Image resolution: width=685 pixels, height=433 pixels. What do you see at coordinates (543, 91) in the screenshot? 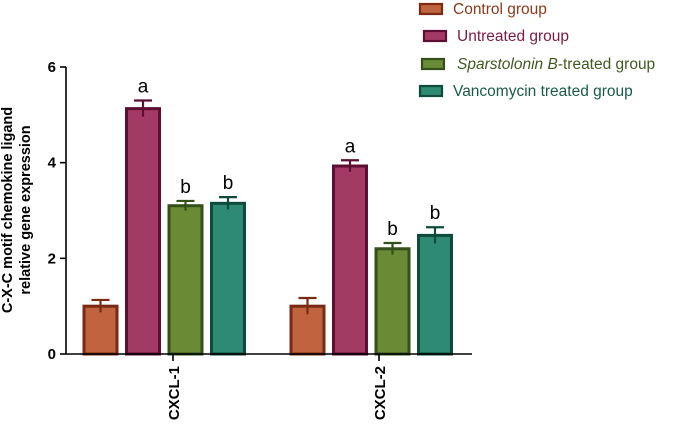
I see `legend-entry: Vancomycin treated group` at bounding box center [543, 91].